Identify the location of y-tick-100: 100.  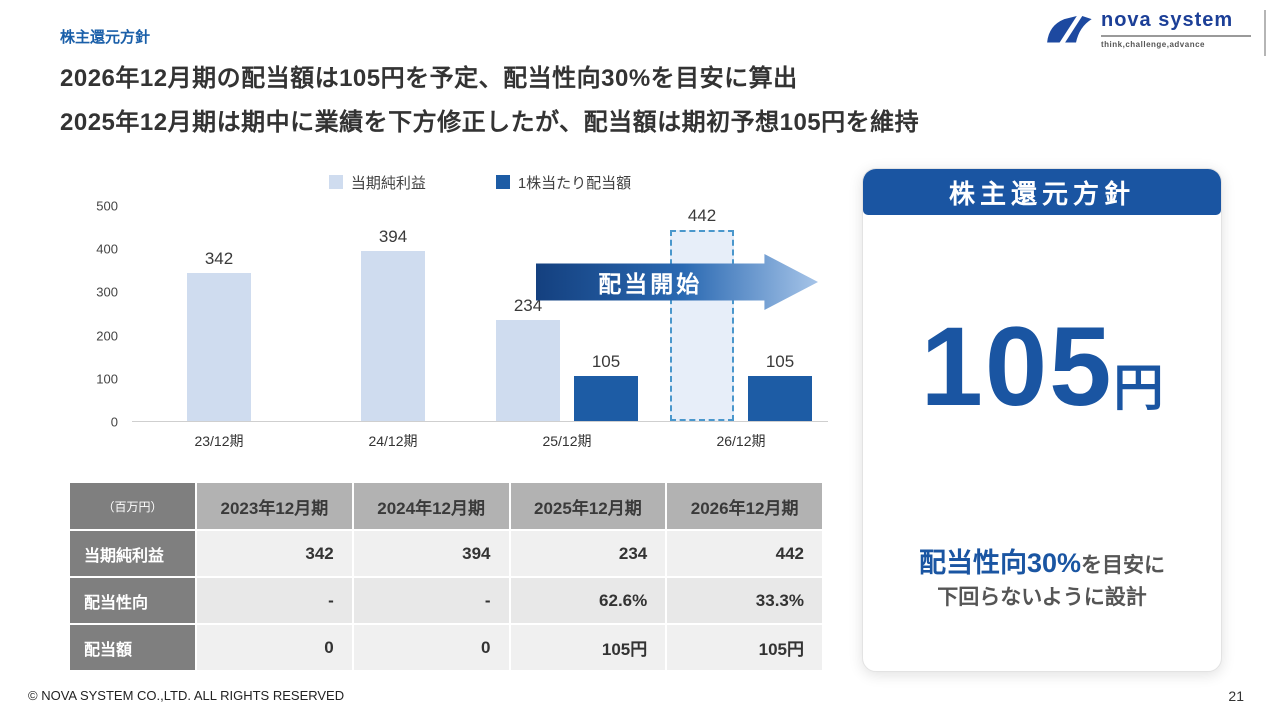
(107, 379).